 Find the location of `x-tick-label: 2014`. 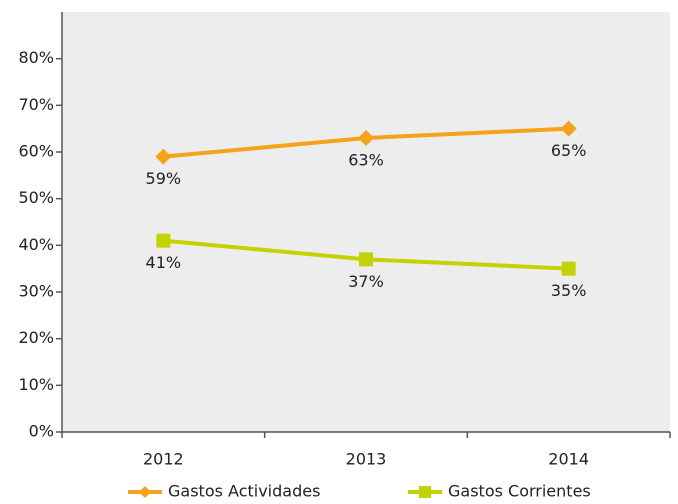

x-tick-label: 2014 is located at coordinates (568, 459).